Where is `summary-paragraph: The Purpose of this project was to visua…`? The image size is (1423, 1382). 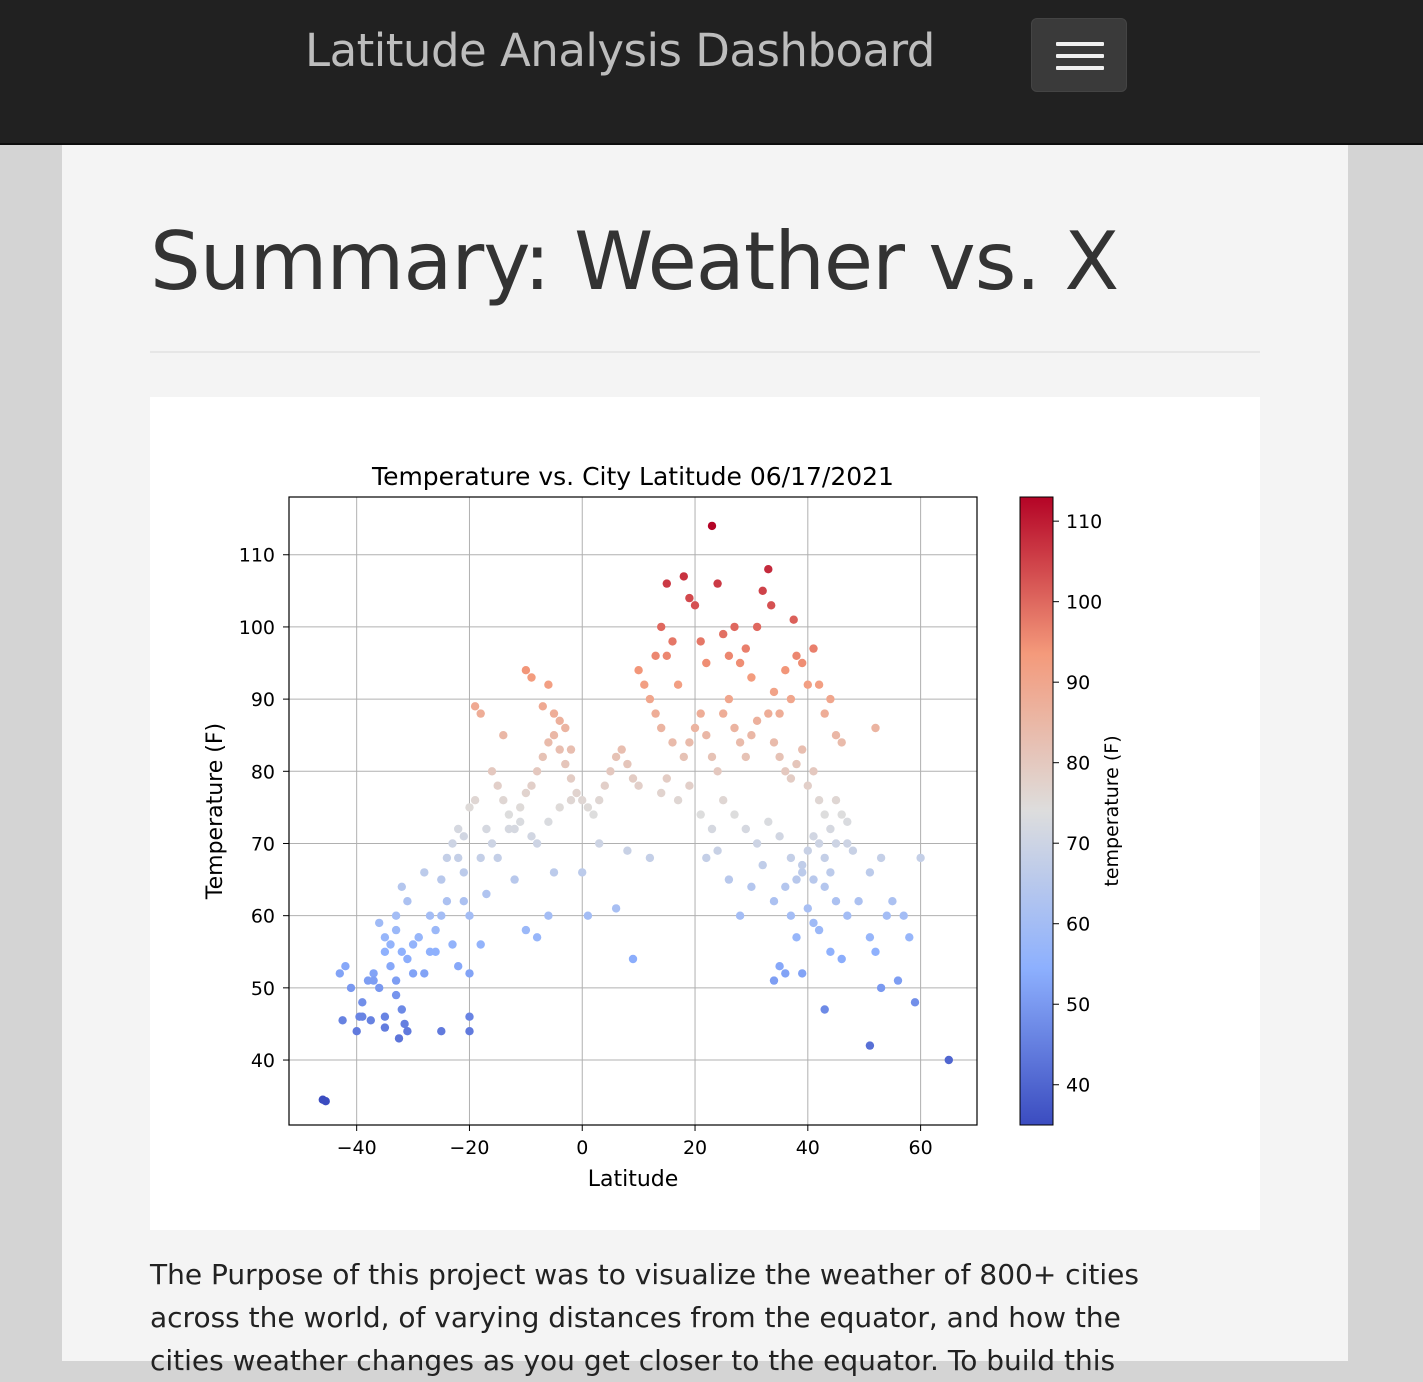 summary-paragraph: The Purpose of this project was to visua… is located at coordinates (705, 1317).